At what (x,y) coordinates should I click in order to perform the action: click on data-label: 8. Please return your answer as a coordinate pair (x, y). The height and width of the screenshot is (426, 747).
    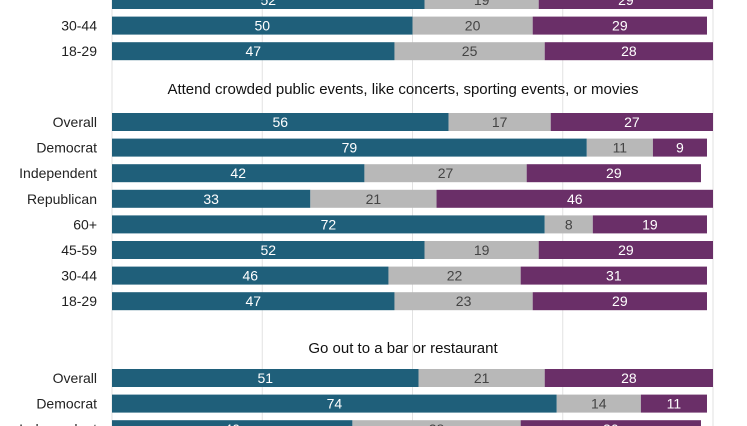
    Looking at the image, I should click on (569, 224).